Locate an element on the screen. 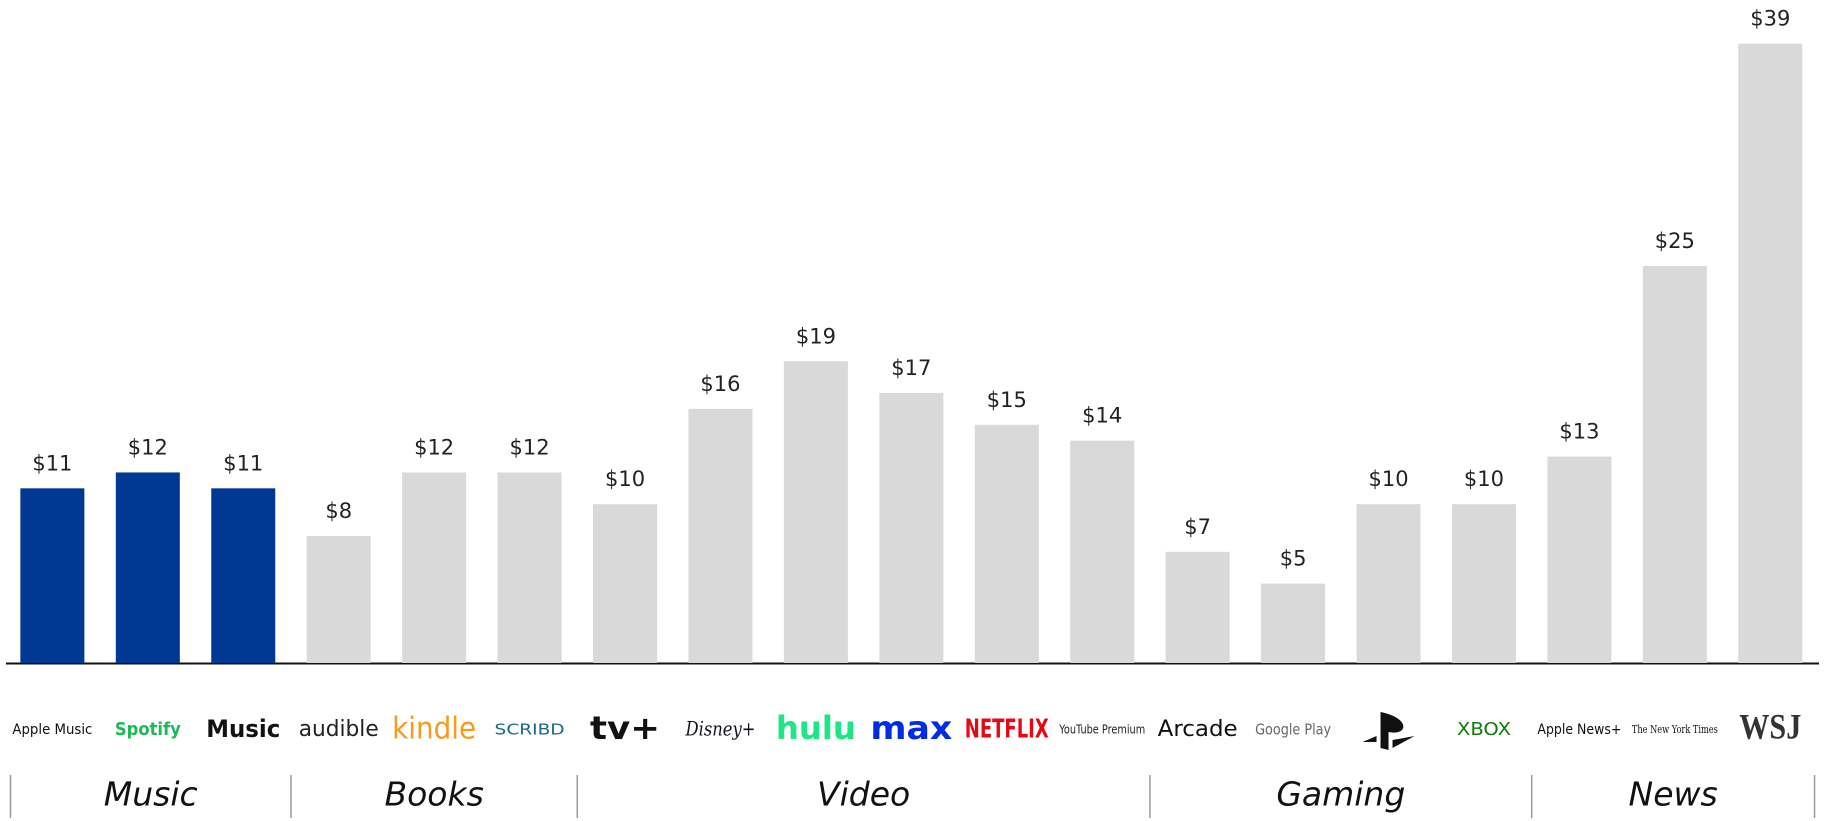  brand-logo: audible is located at coordinates (339, 729).